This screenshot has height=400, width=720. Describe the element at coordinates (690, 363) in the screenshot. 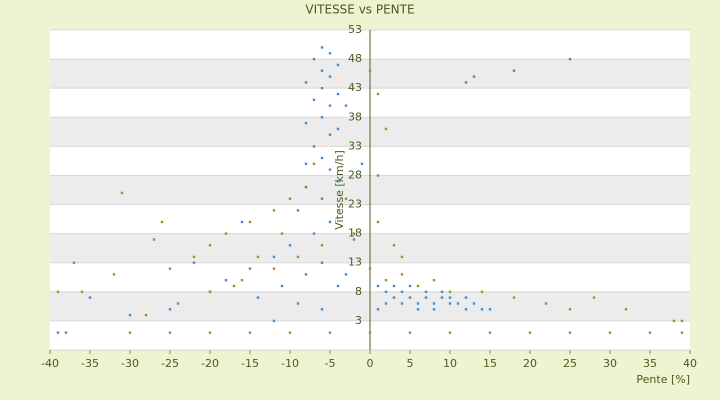

I see `x-tick-label: 40` at that location.